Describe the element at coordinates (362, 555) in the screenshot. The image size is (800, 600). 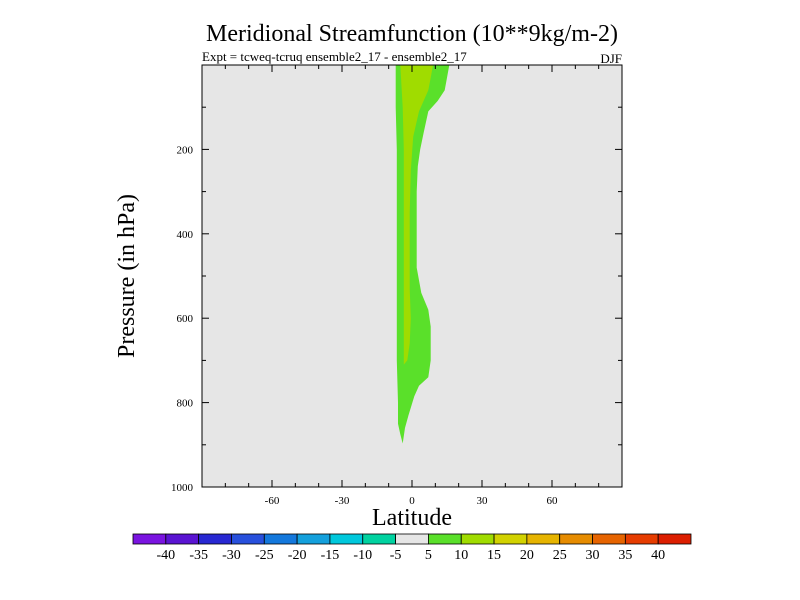
I see `colorbar-label: -10` at that location.